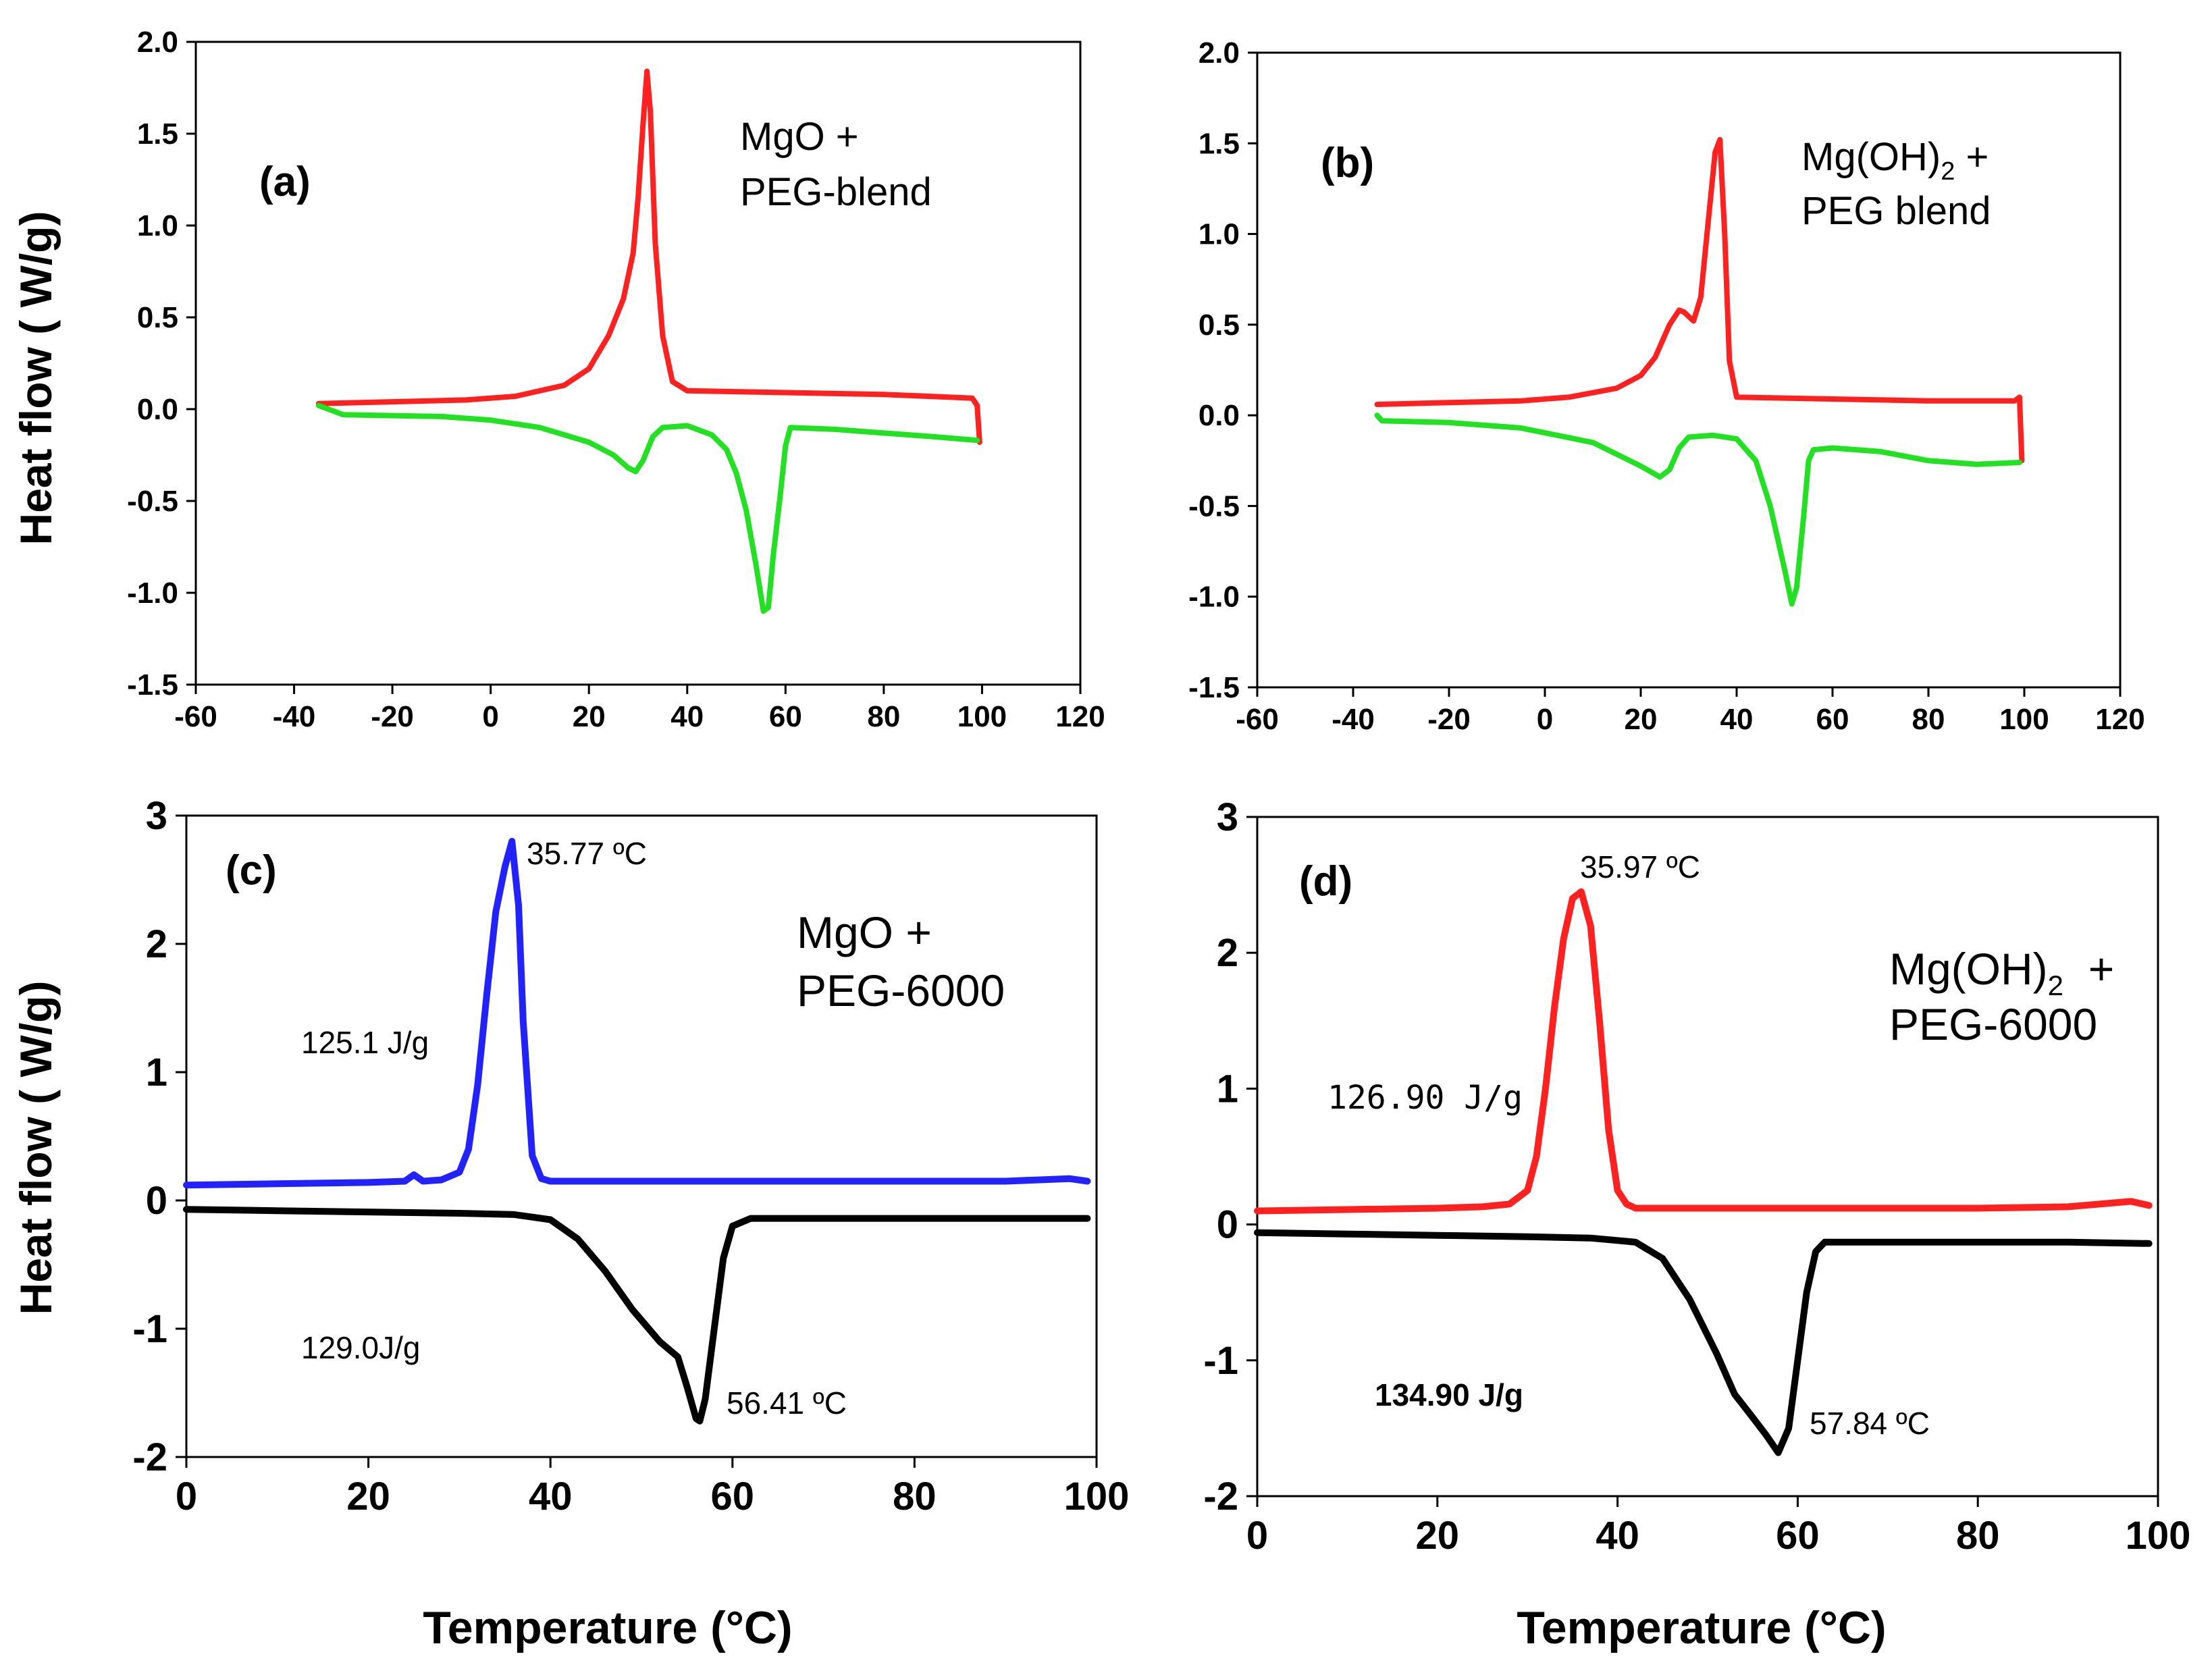 The image size is (2212, 1669). I want to click on panel-c-y-tick-label: -2, so click(149, 1457).